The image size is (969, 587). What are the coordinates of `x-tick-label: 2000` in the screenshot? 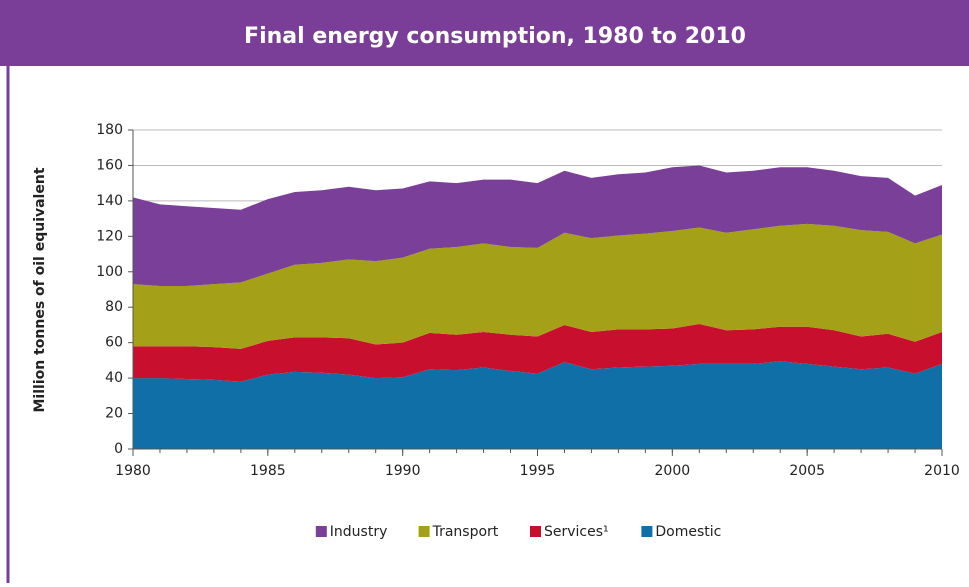 It's located at (673, 471).